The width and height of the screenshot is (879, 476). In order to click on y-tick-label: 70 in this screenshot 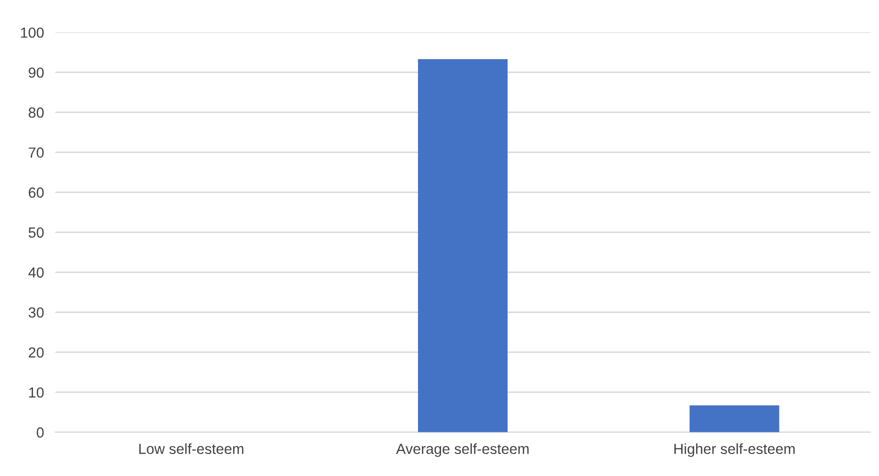, I will do `click(36, 152)`.